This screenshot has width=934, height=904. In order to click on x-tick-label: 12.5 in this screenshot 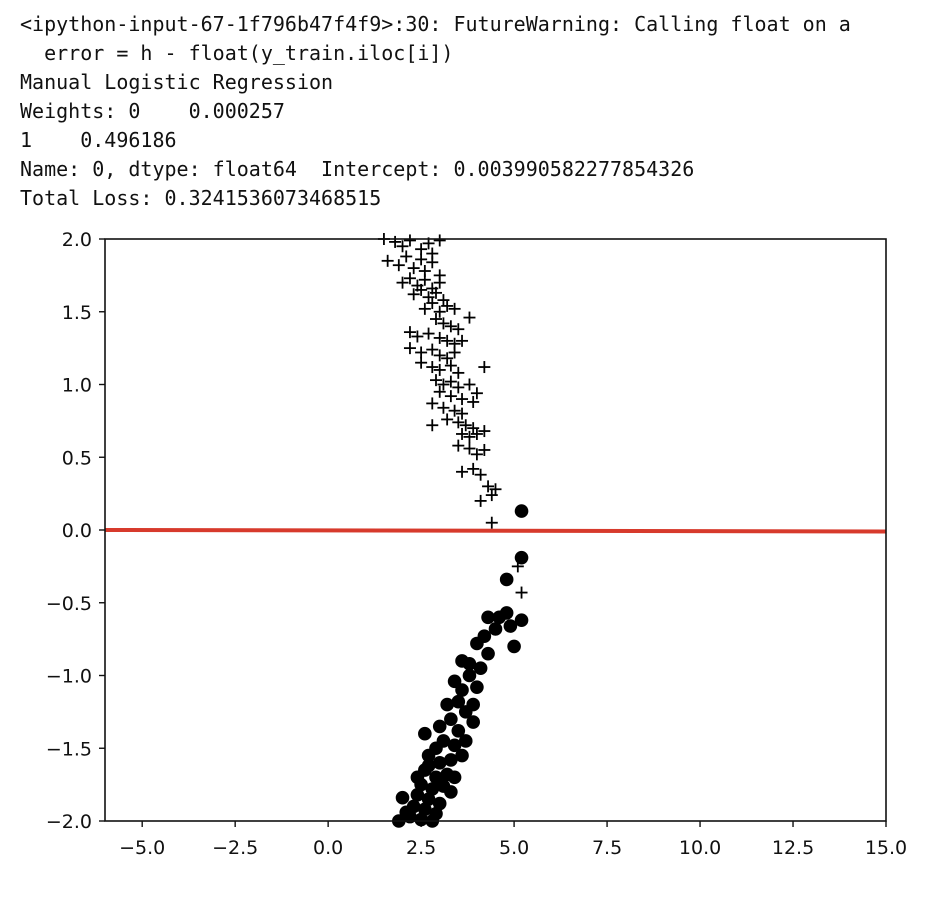, I will do `click(793, 848)`.